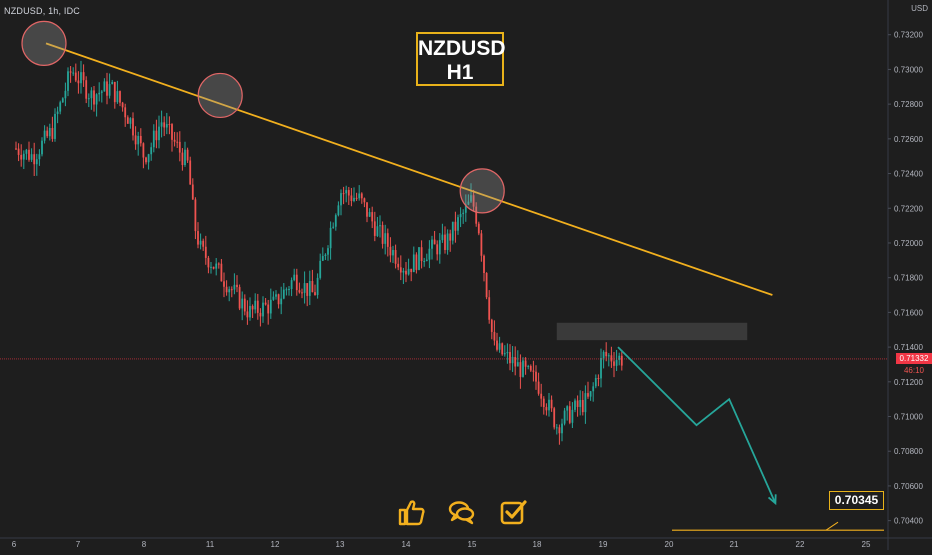 This screenshot has height=555, width=932. I want to click on y-tick-label: 0.71800, so click(908, 278).